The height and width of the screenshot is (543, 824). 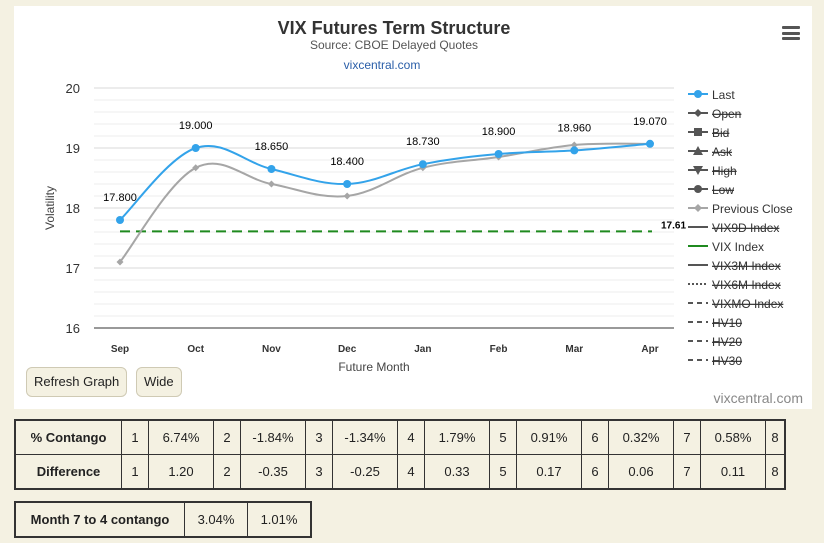 What do you see at coordinates (747, 304) in the screenshot?
I see `legend-item-label: VIXMO Index` at bounding box center [747, 304].